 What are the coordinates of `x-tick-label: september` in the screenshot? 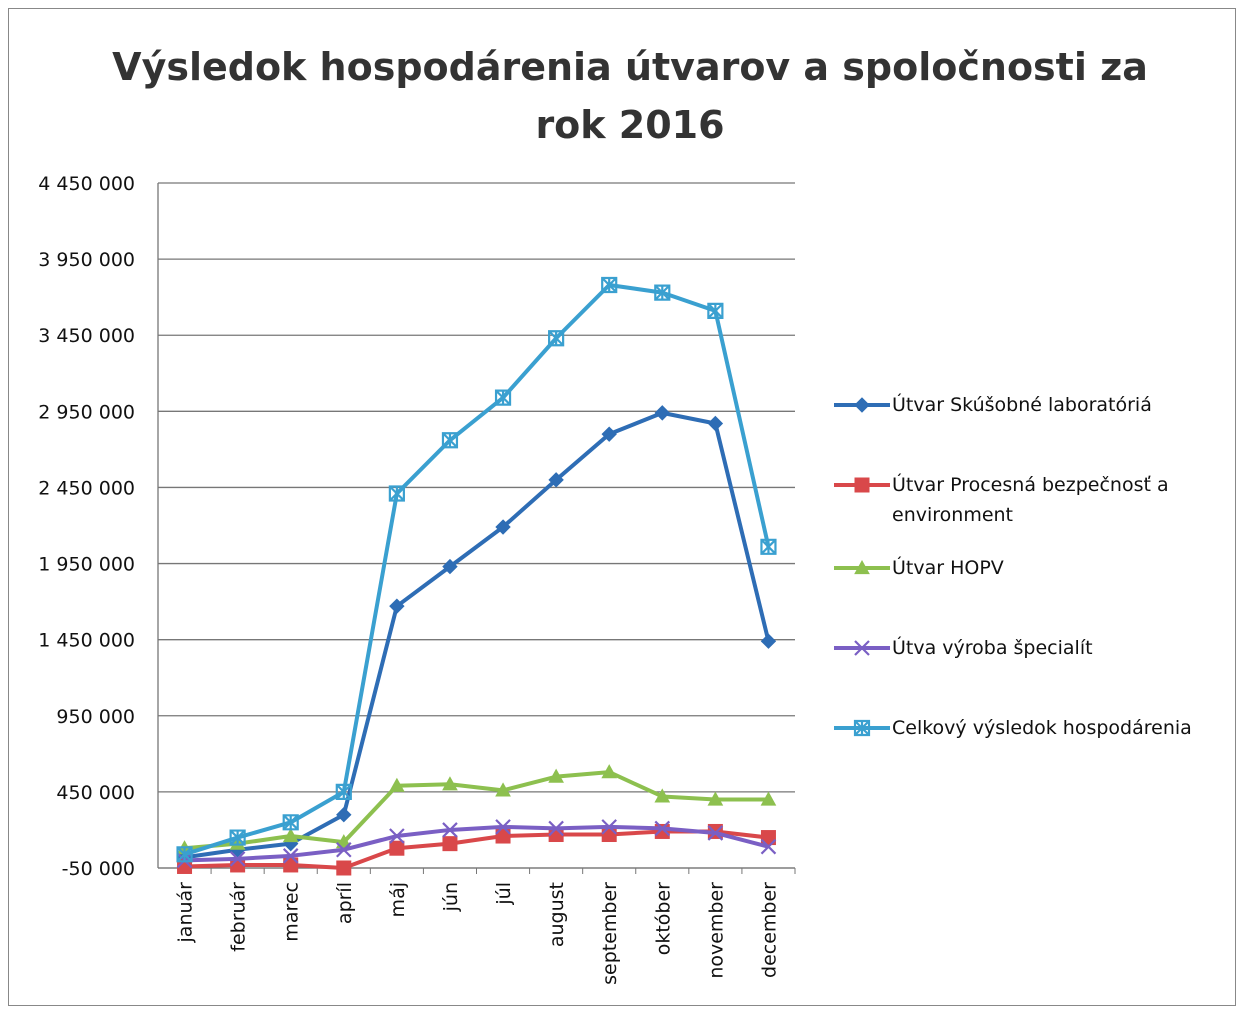 It's located at (610, 933).